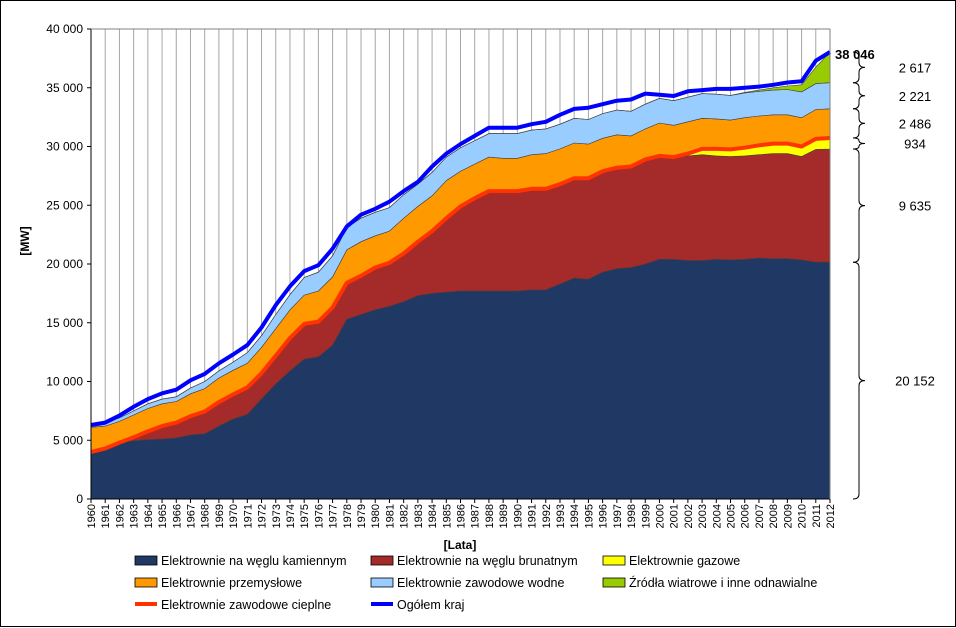 Image resolution: width=956 pixels, height=628 pixels. Describe the element at coordinates (362, 516) in the screenshot. I see `x-tick-label: 1979` at that location.